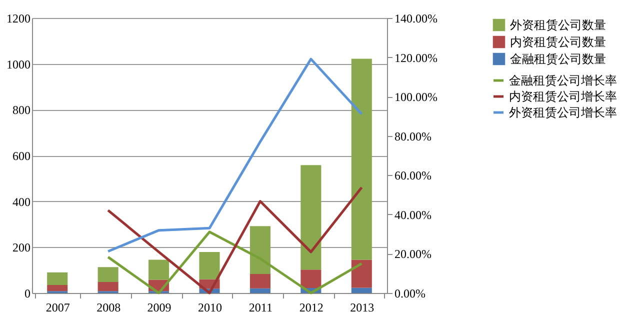 The width and height of the screenshot is (620, 324). I want to click on x-tick-label: 2011, so click(260, 307).